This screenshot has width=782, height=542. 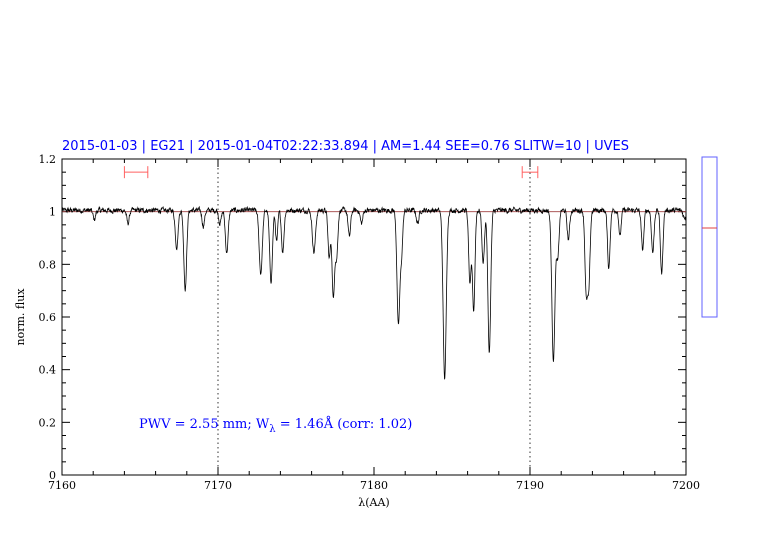 What do you see at coordinates (275, 425) in the screenshot?
I see `pwv-annotation: PWV = 2.55 mm; Wλ = 1.46Å (corr: 1.02)` at bounding box center [275, 425].